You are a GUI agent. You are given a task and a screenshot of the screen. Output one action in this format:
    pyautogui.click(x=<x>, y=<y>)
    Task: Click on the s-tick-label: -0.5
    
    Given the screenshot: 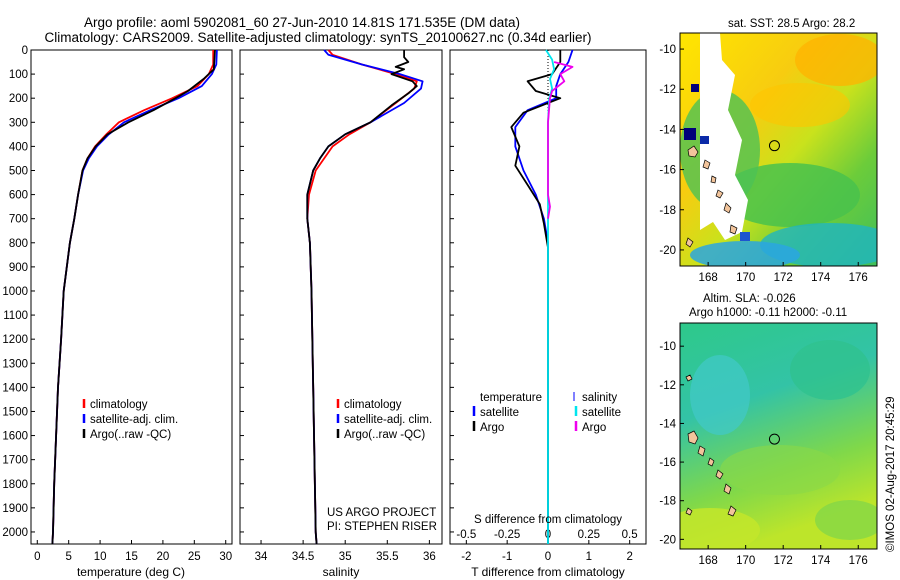 What is the action you would take?
    pyautogui.click(x=466, y=535)
    